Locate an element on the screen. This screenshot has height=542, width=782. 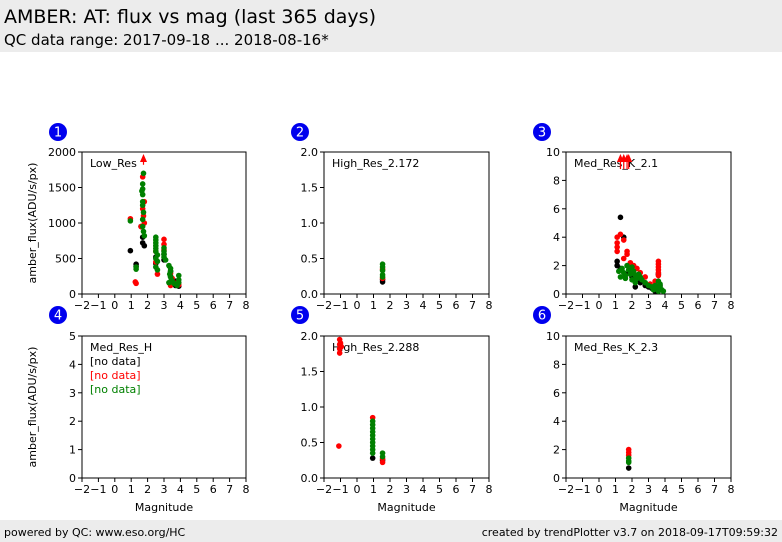
panel-label: Med_Res_H is located at coordinates (121, 347).